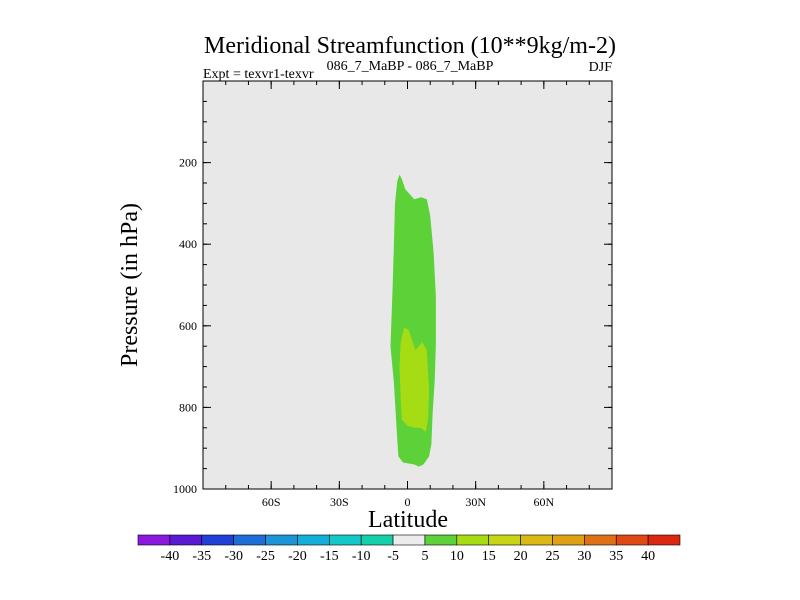 This screenshot has width=800, height=600. Describe the element at coordinates (408, 502) in the screenshot. I see `x-tick-label: 0` at that location.